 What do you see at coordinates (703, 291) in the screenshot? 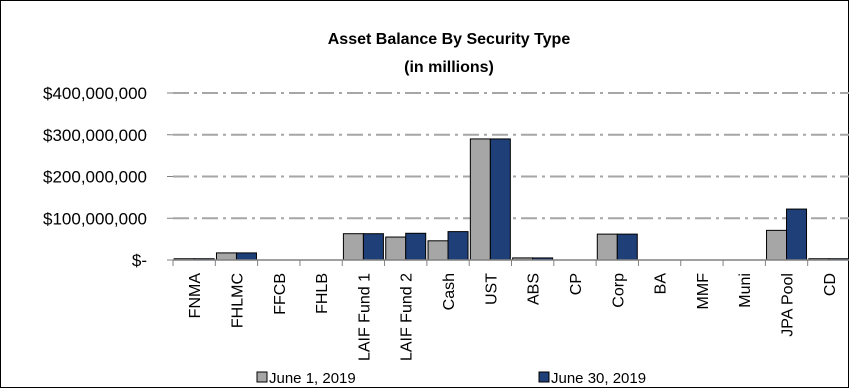
I see `x-category-label: MMF` at bounding box center [703, 291].